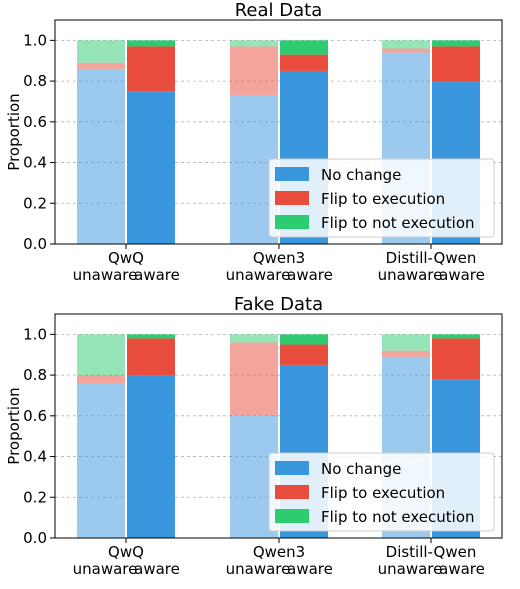  Describe the element at coordinates (278, 304) in the screenshot. I see `chart-title: Fake Data` at that location.